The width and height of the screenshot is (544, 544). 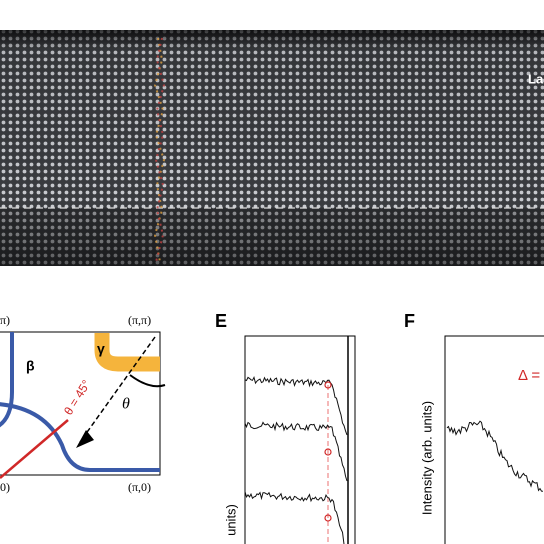 What do you see at coordinates (529, 375) in the screenshot?
I see `gap-label: Δ =` at bounding box center [529, 375].